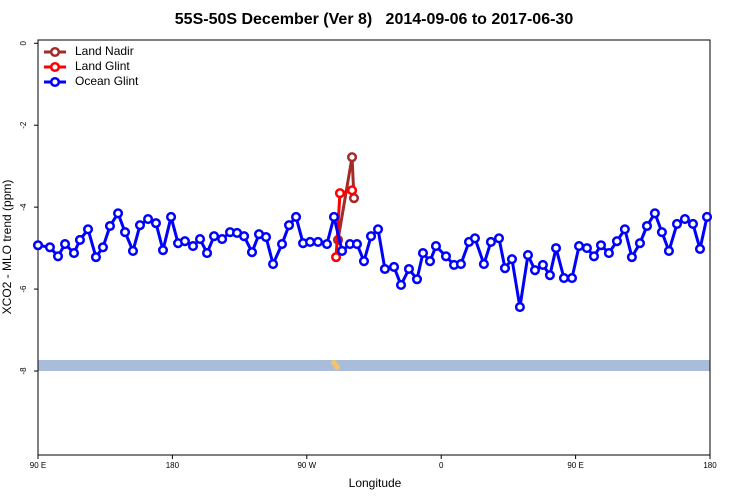 The image size is (750, 500). I want to click on y-tick-label: -2, so click(23, 125).